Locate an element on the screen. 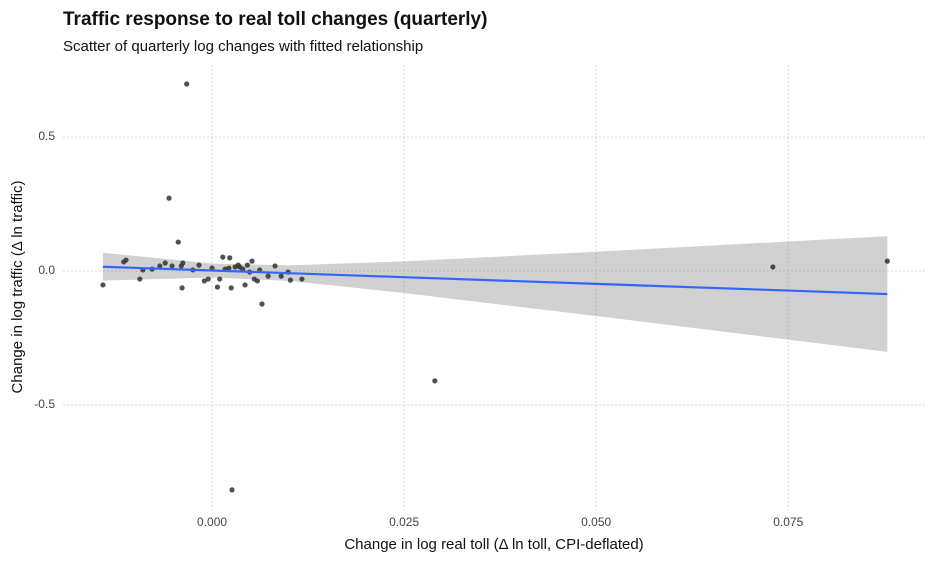 This screenshot has width=936, height=562. y-tick-label: 0.0 is located at coordinates (46, 270).